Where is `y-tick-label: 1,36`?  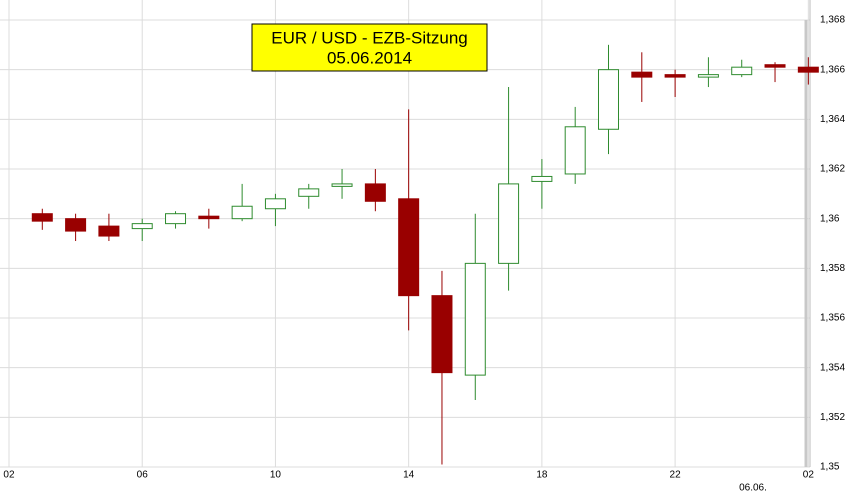 y-tick-label: 1,36 is located at coordinates (830, 218).